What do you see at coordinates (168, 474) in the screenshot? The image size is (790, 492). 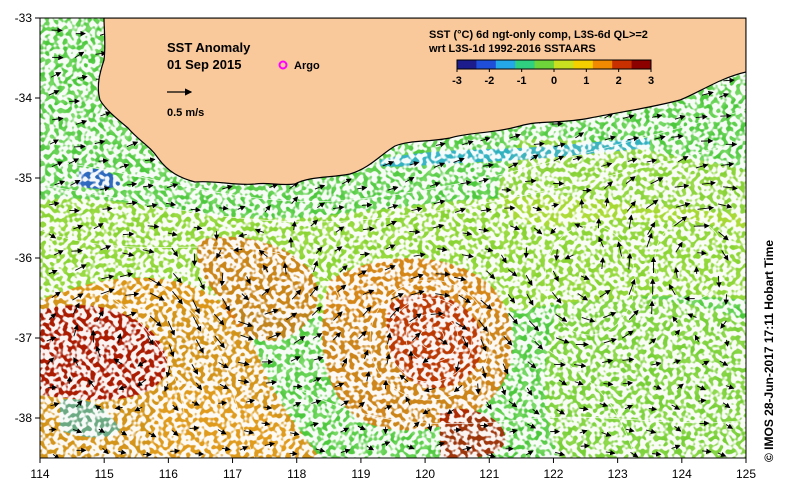 I see `lon-tick-label: 116` at bounding box center [168, 474].